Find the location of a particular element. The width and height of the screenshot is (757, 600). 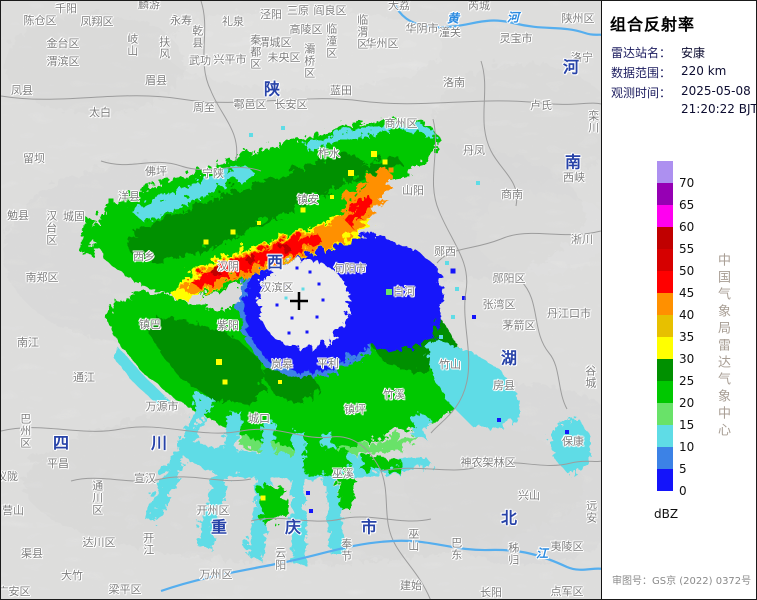

legend-tick-label: 45 is located at coordinates (687, 293).